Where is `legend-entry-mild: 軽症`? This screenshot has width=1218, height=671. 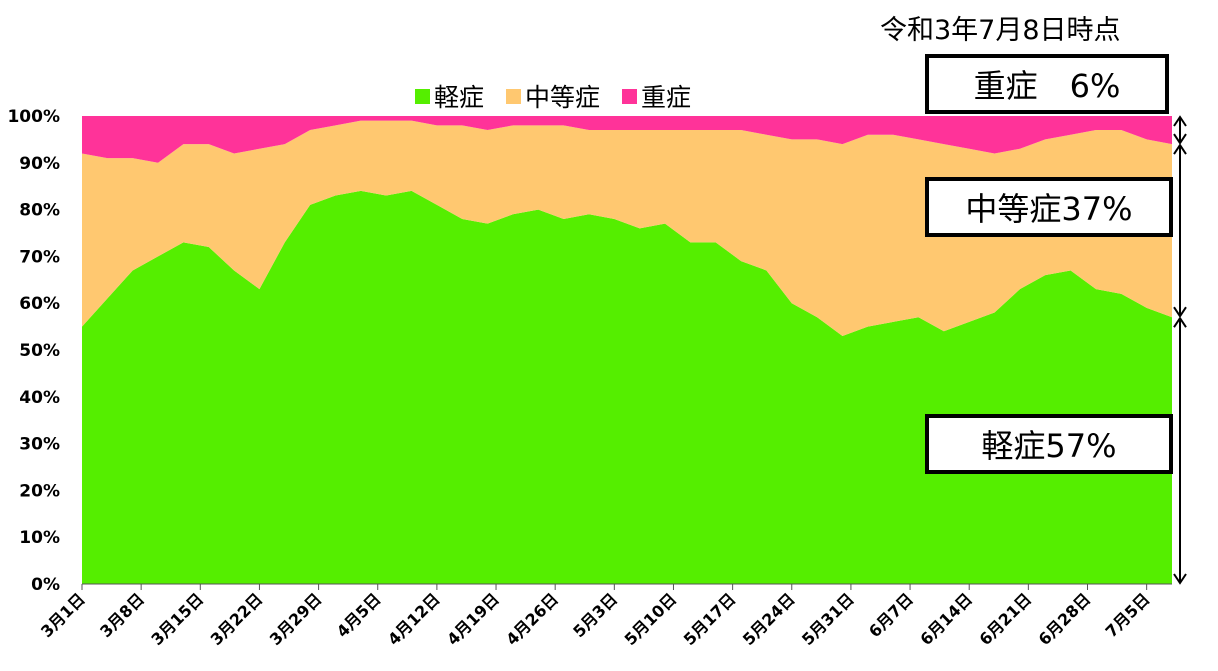
legend-entry-mild: 軽症 is located at coordinates (449, 96).